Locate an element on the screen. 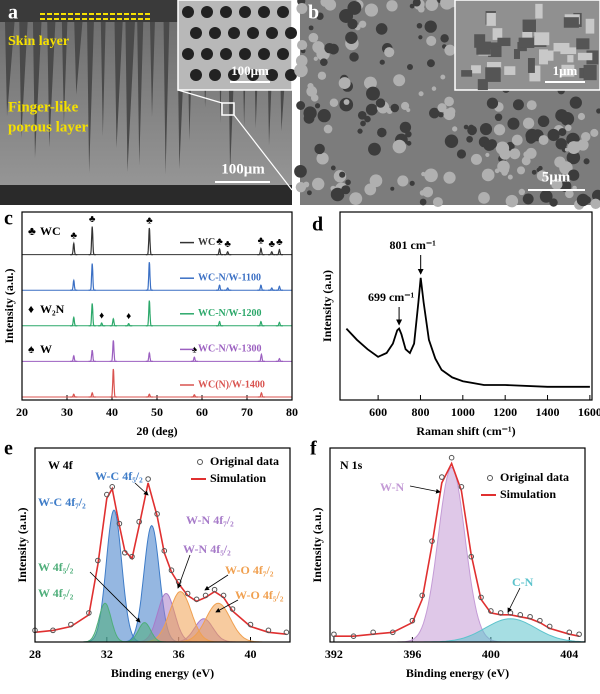 The height and width of the screenshot is (694, 600). legend-label: WC is located at coordinates (206, 242).